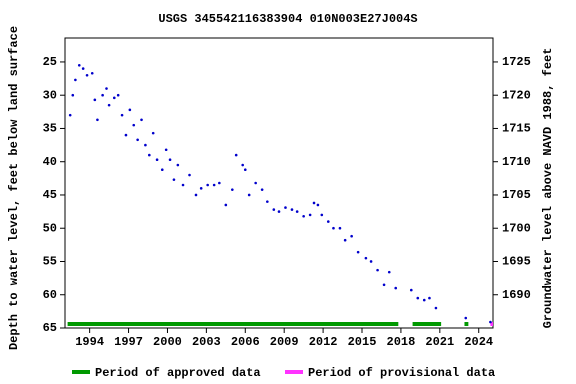  I want to click on y-tick-label: 65, so click(50, 328).